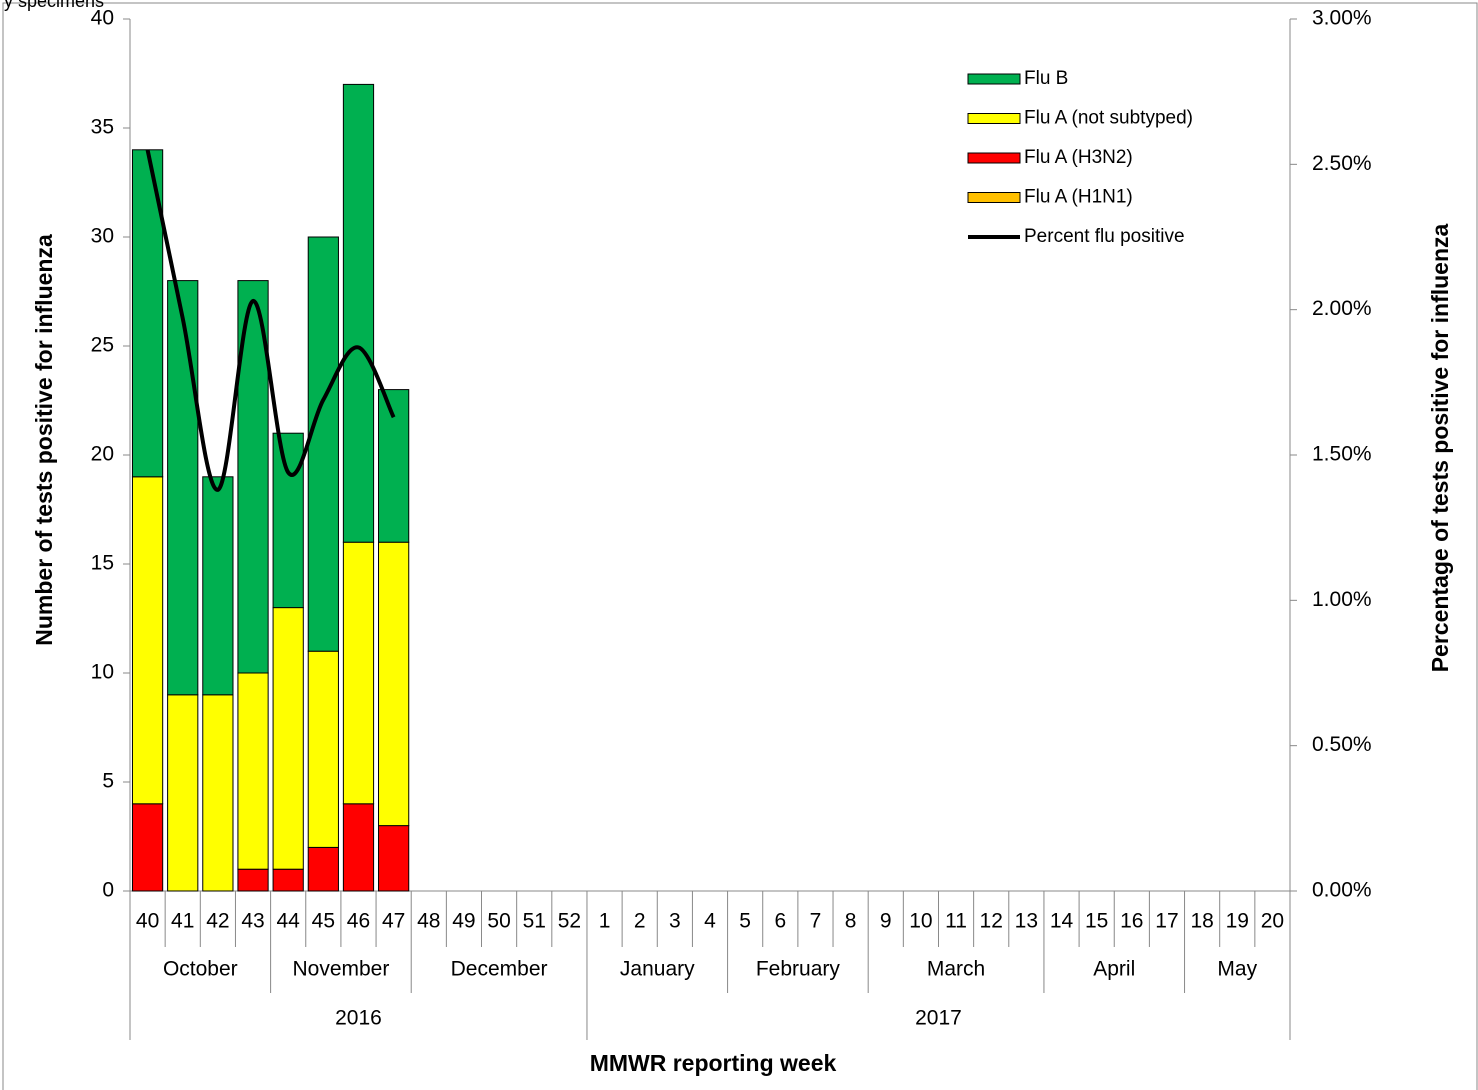  I want to click on x-tick-label: 41, so click(182, 921).